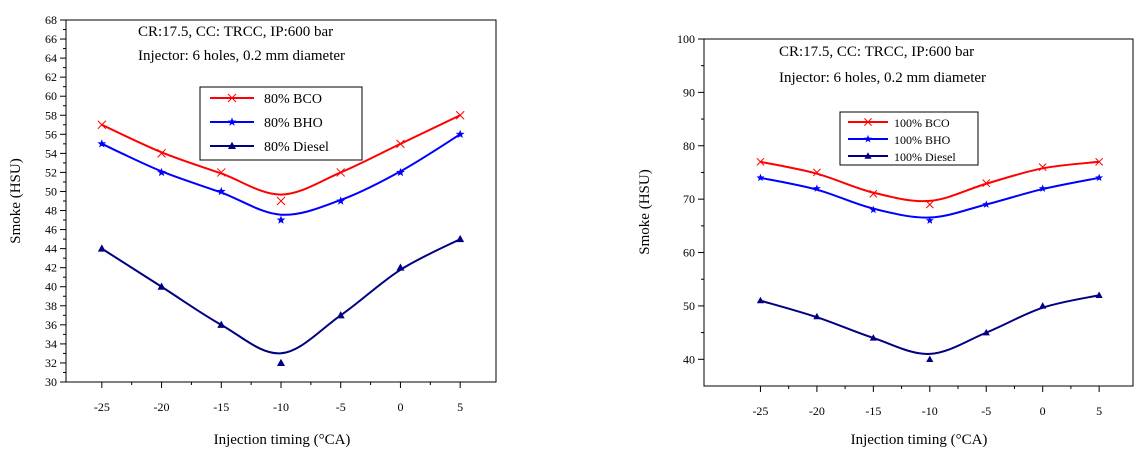 Image resolution: width=1147 pixels, height=455 pixels. What do you see at coordinates (51, 268) in the screenshot?
I see `y-tick-label: 42` at bounding box center [51, 268].